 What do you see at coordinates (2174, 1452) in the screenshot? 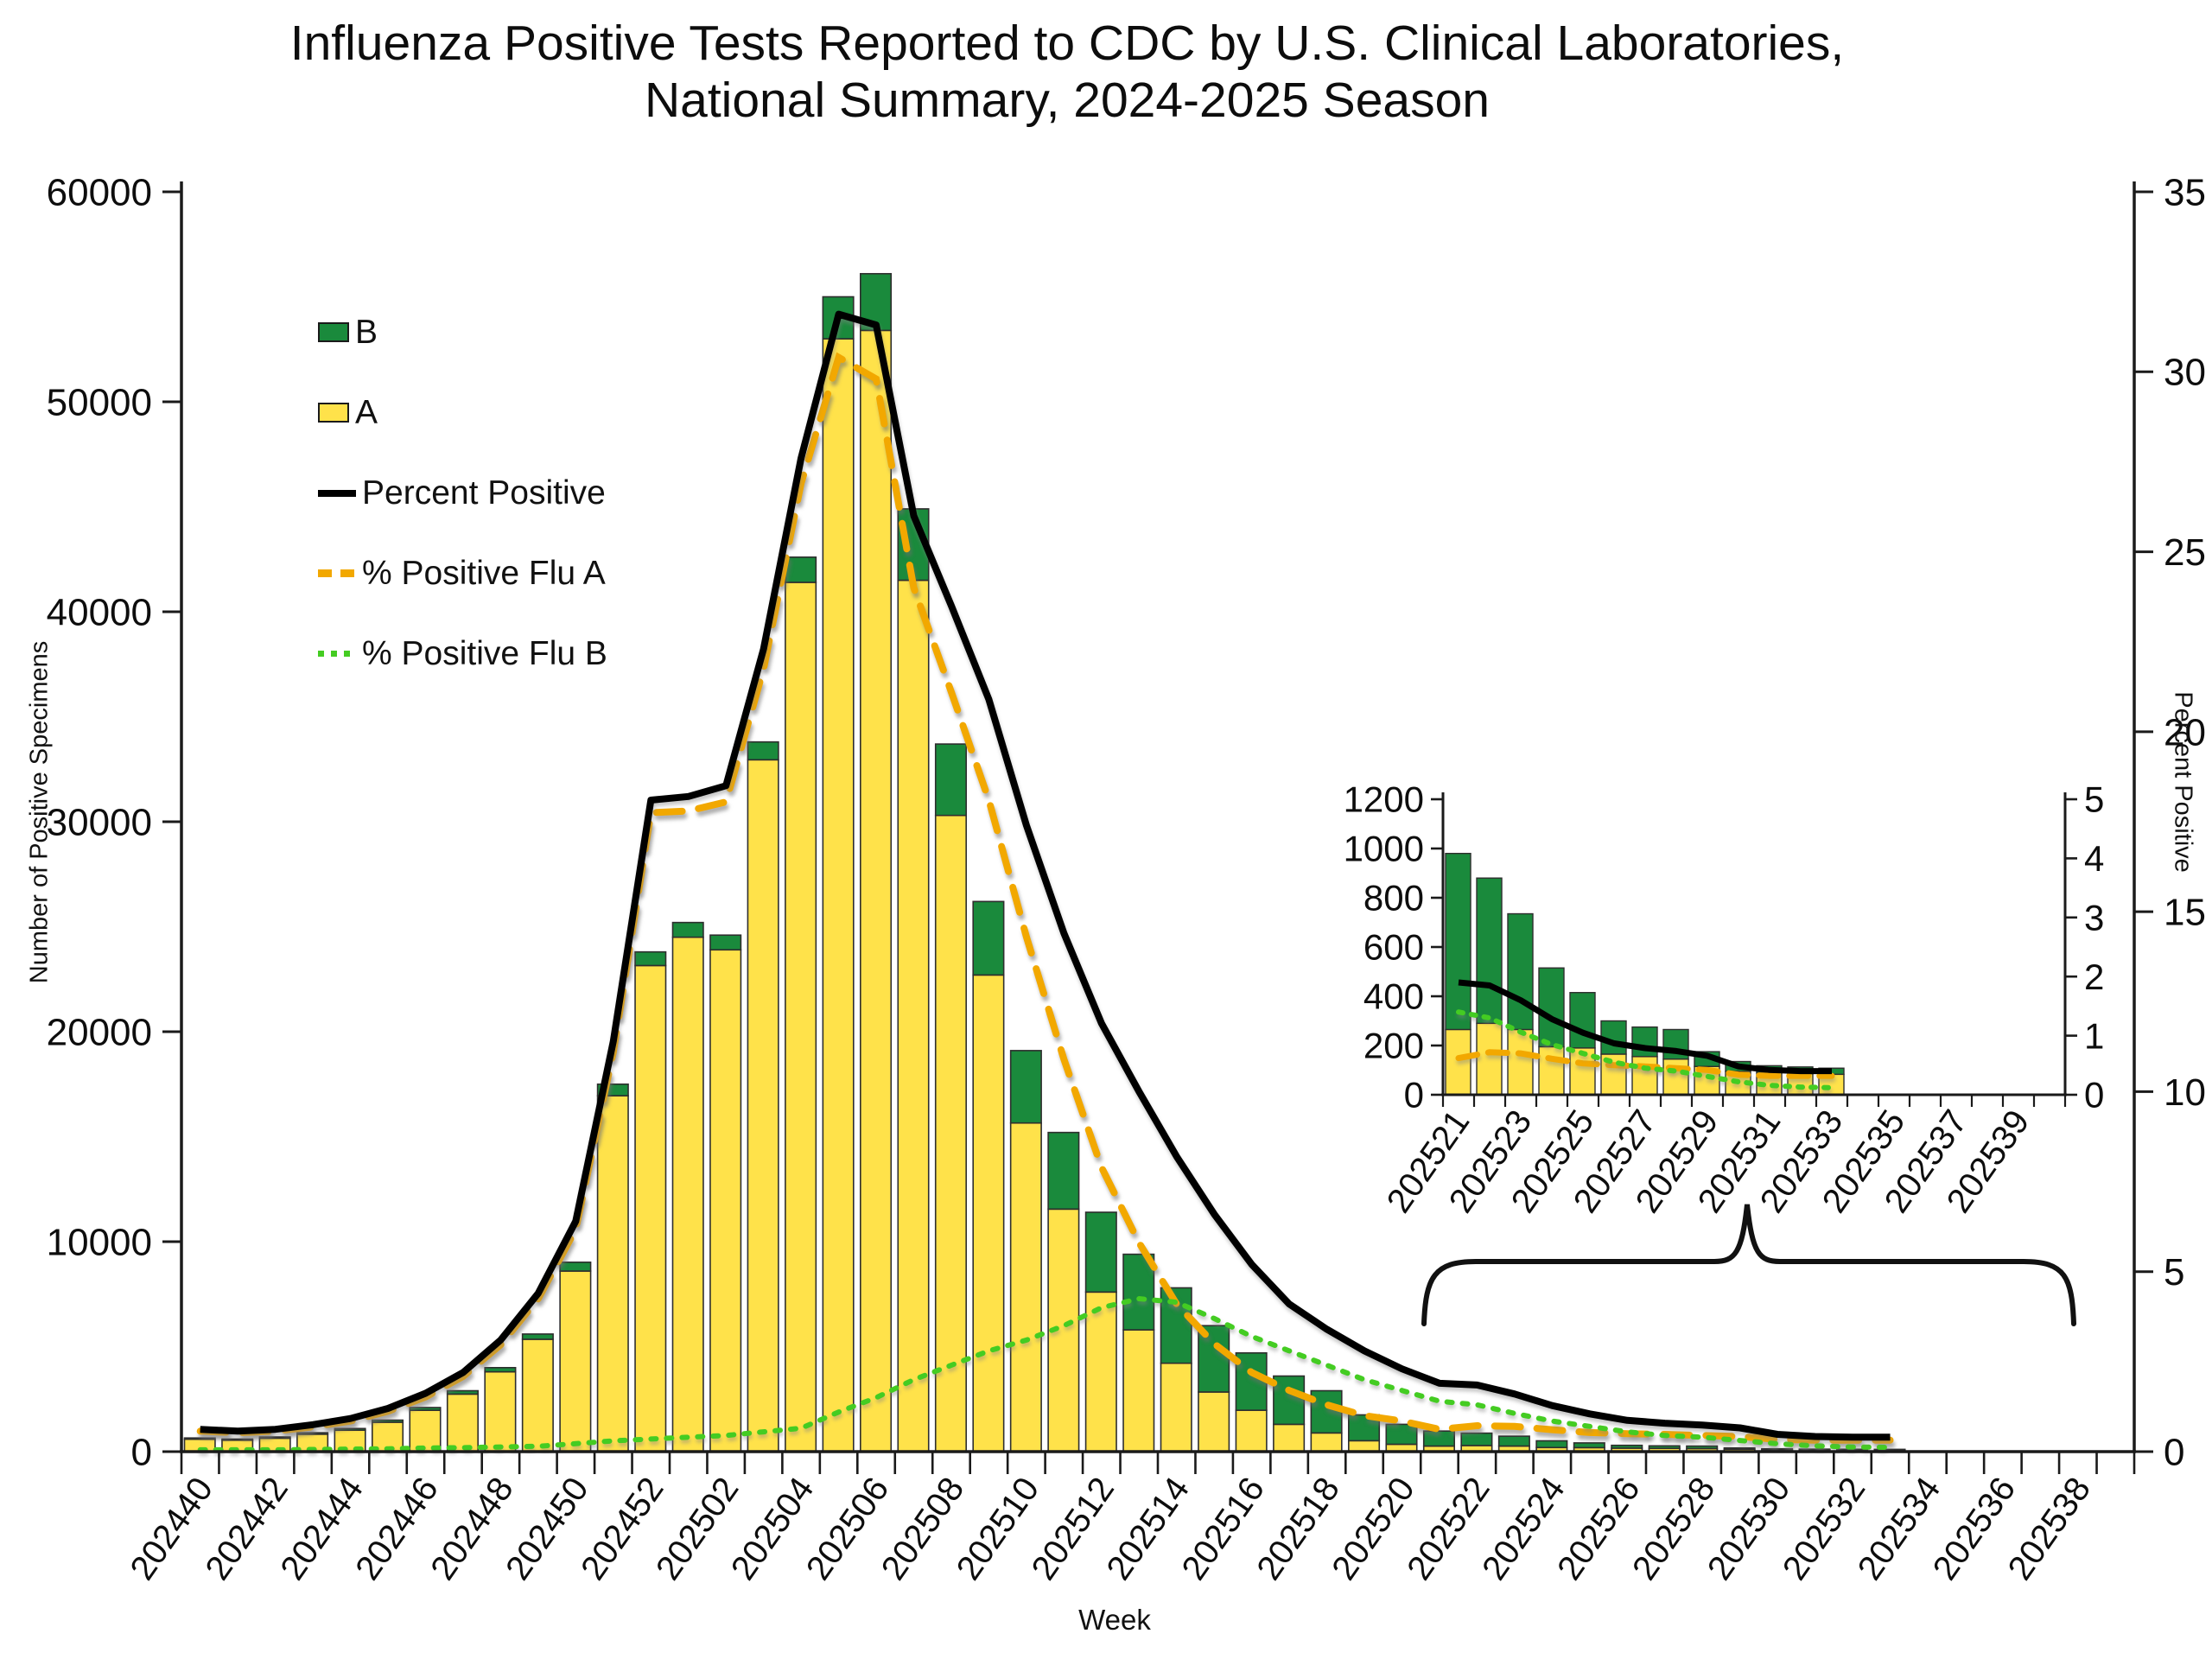
I see `y-right-tick-label: 0` at bounding box center [2174, 1452].